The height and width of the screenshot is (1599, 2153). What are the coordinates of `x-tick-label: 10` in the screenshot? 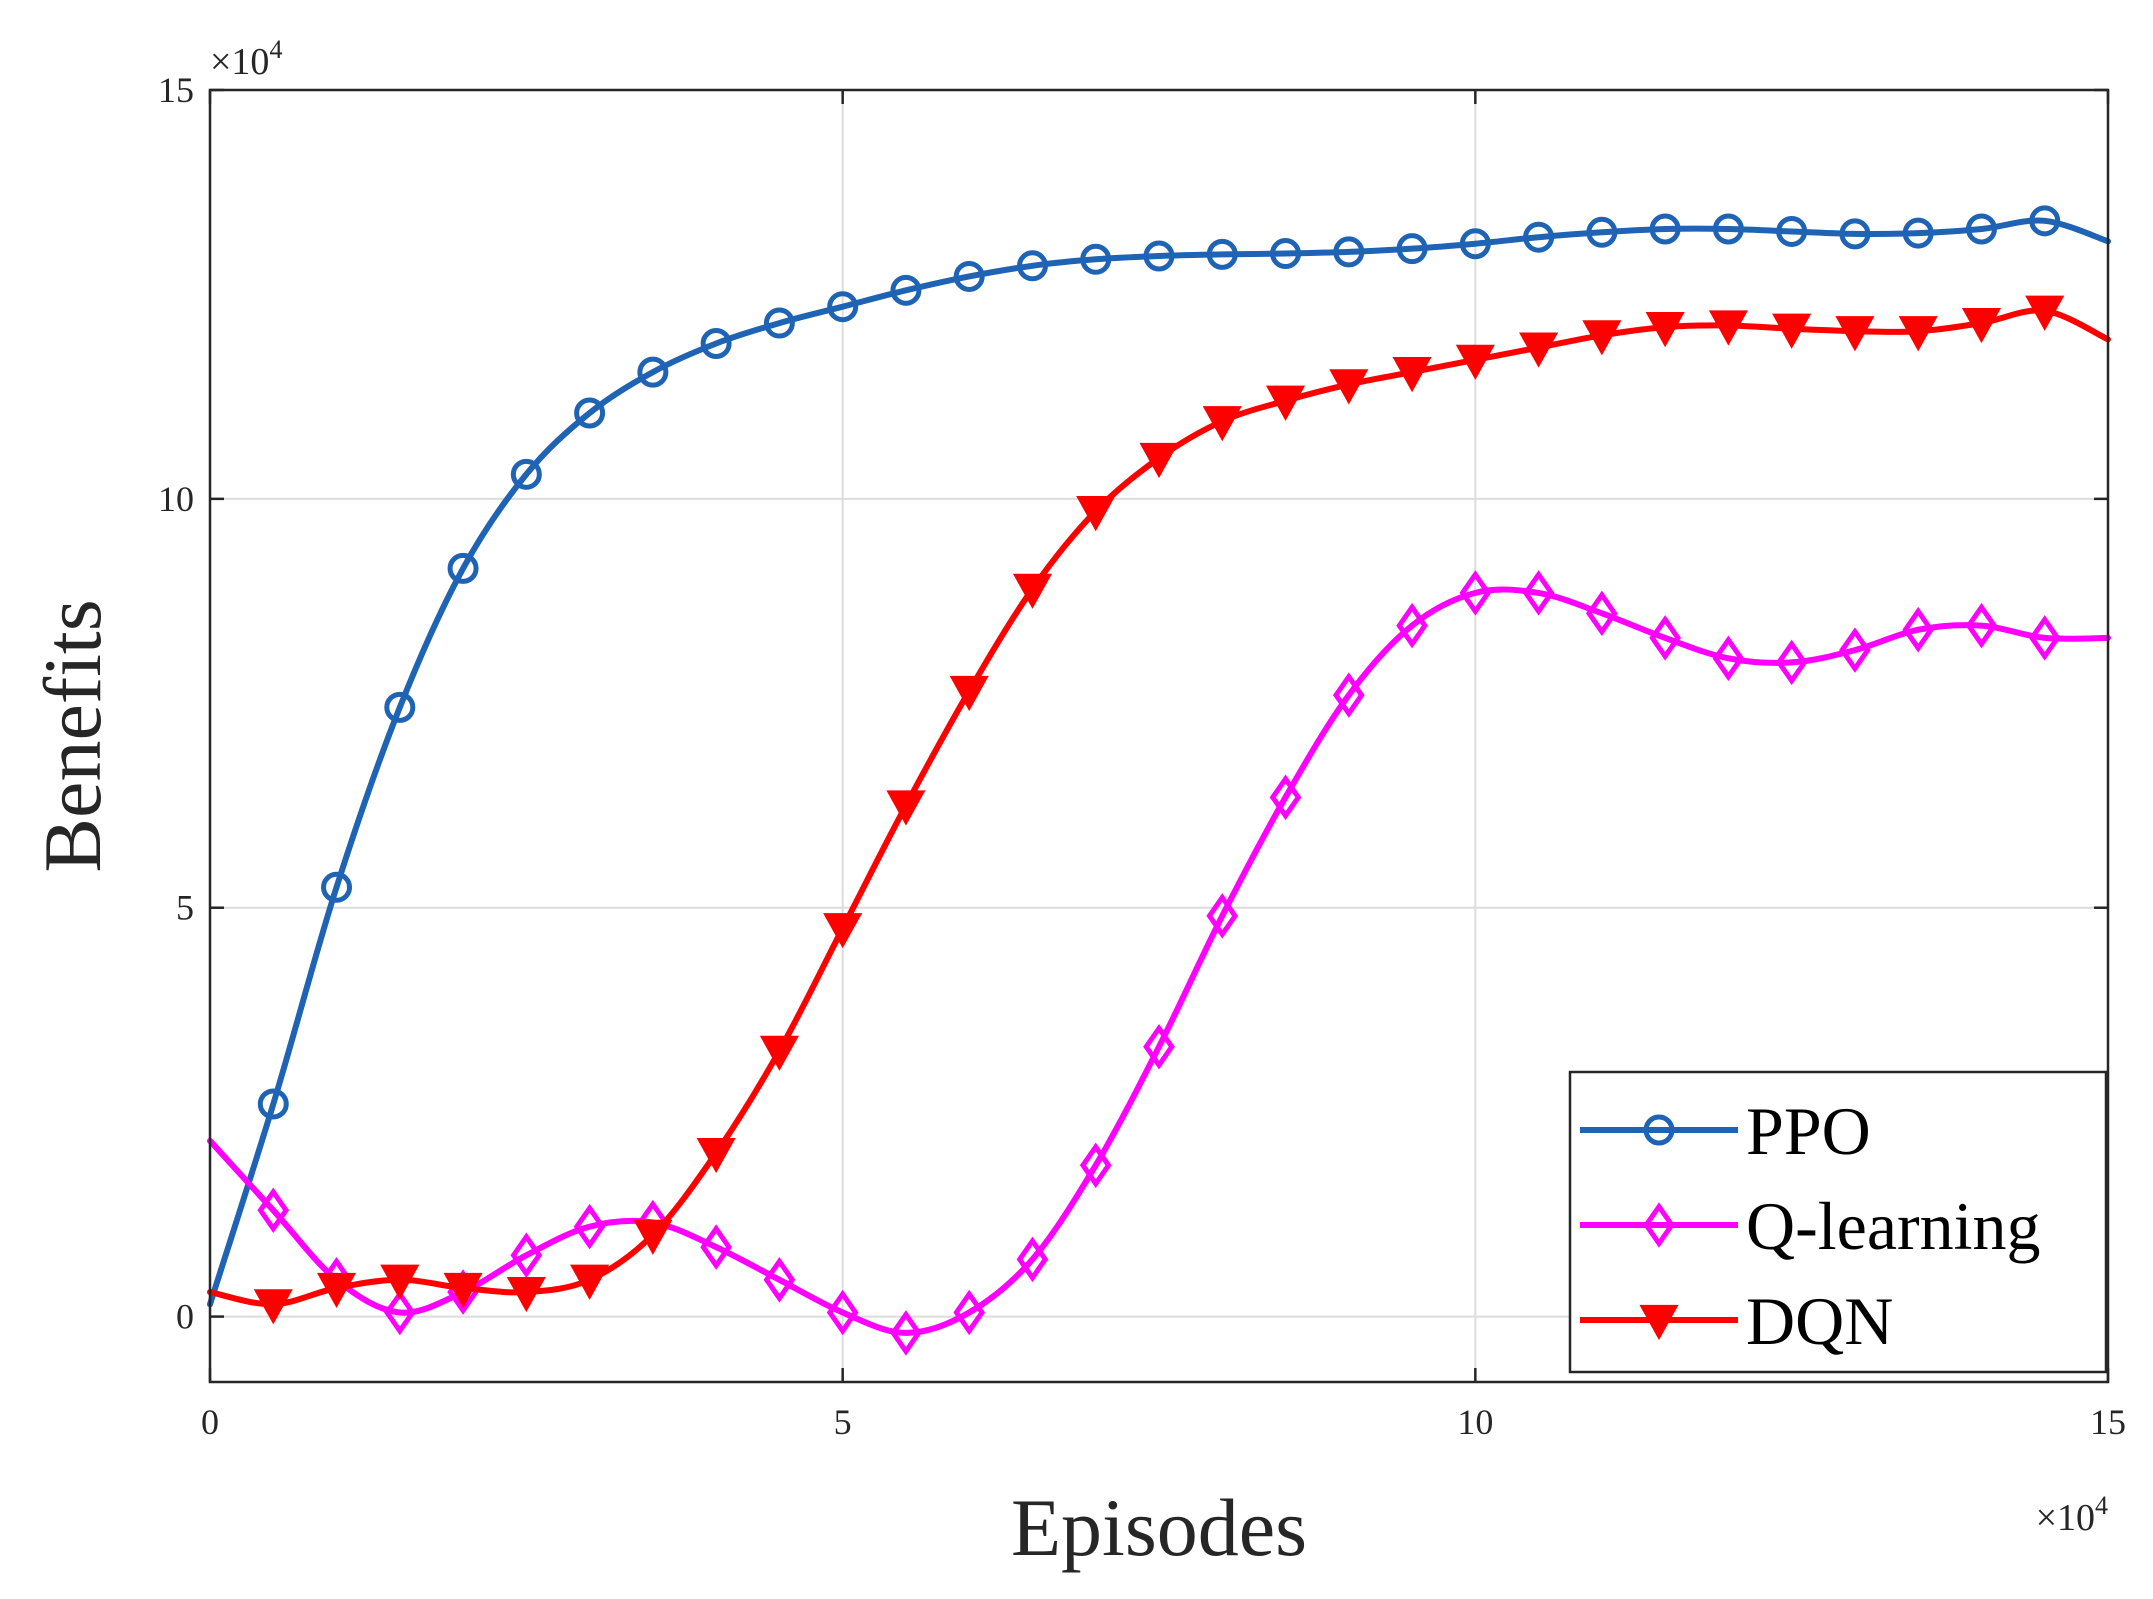 It's located at (1475, 1422).